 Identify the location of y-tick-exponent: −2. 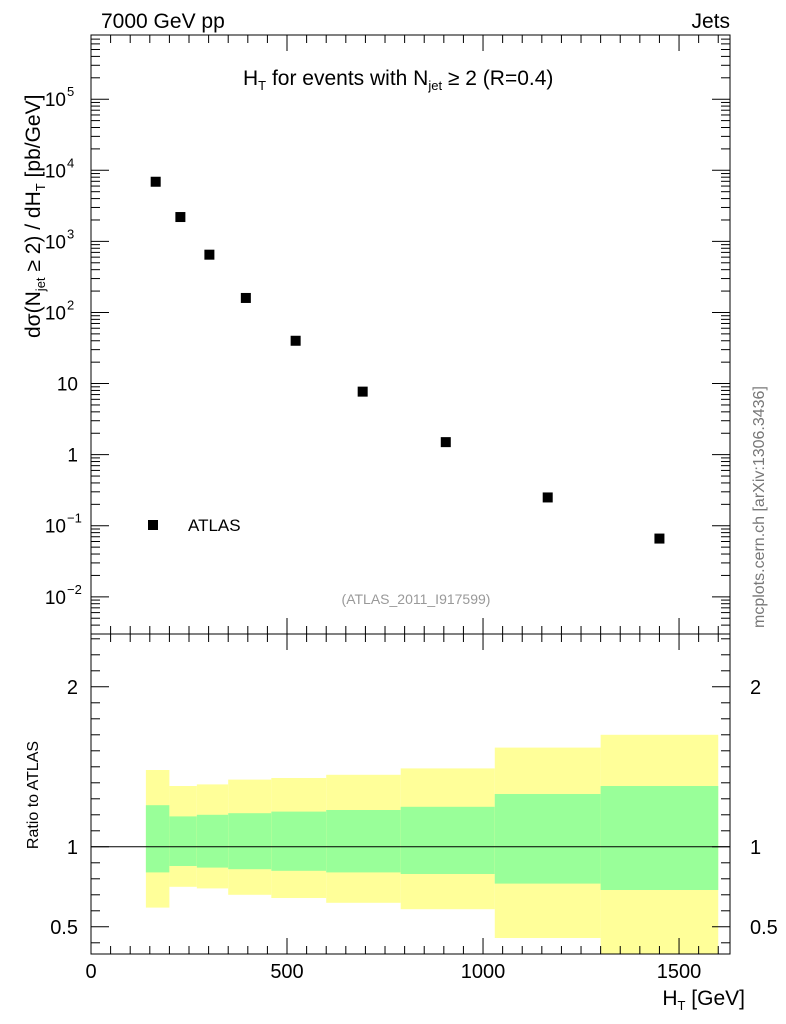
(74, 589).